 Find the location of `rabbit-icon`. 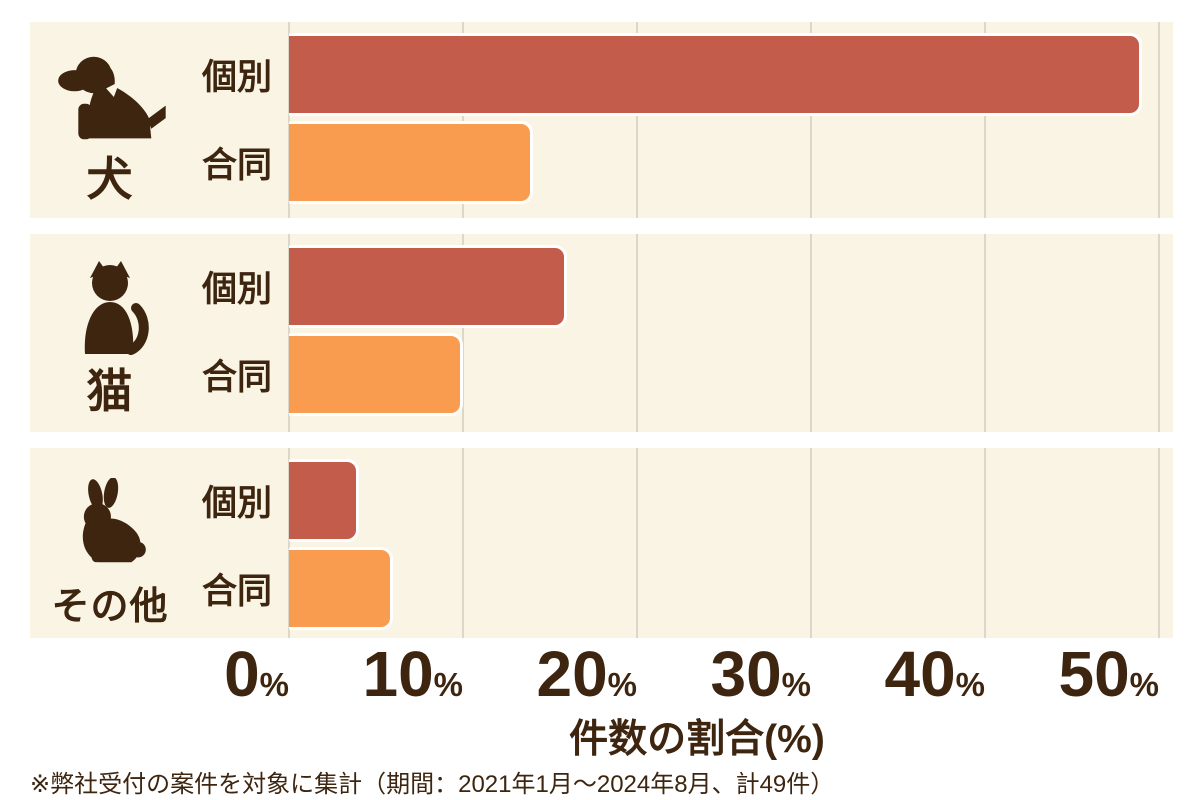

rabbit-icon is located at coordinates (110, 524).